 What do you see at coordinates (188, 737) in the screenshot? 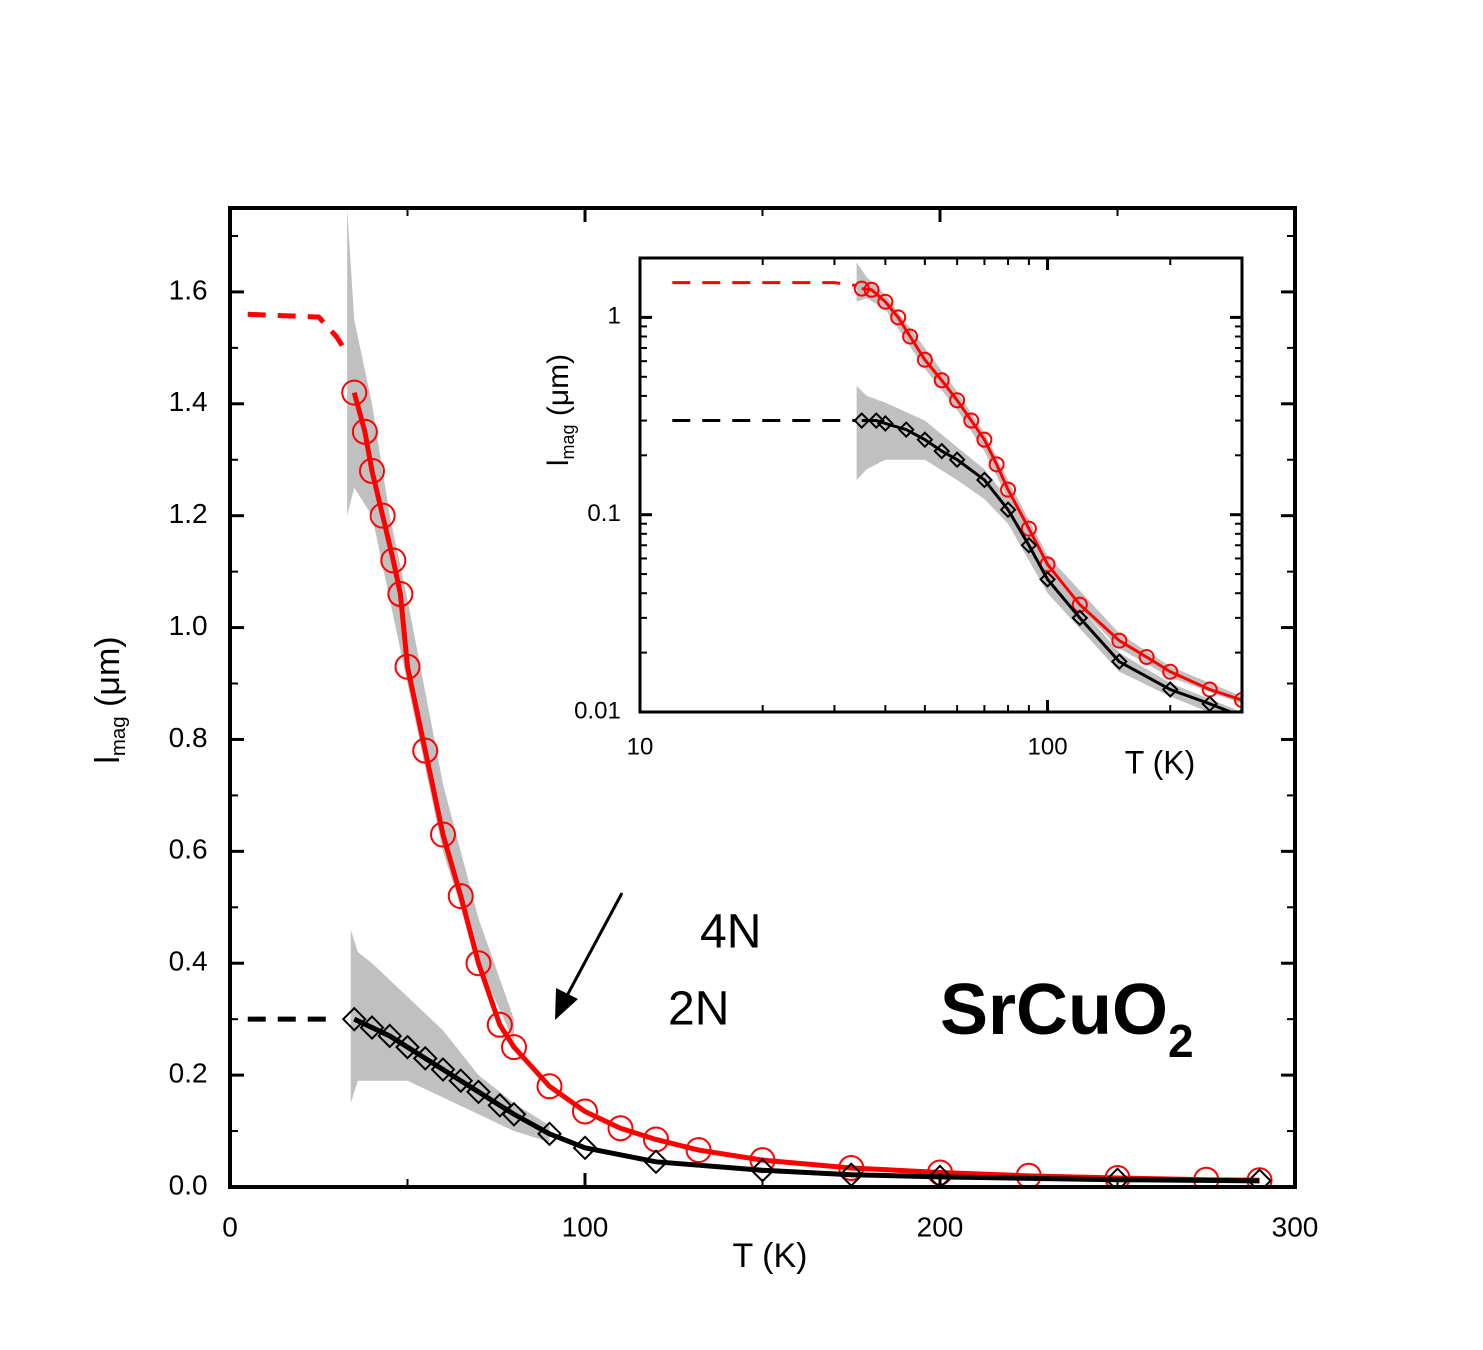
I see `y-tick-label: 0.8` at bounding box center [188, 737].